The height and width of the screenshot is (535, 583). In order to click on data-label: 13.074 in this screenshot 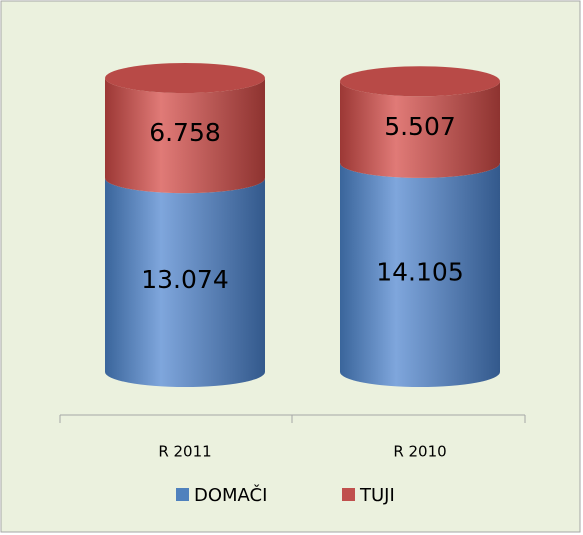, I will do `click(184, 279)`.